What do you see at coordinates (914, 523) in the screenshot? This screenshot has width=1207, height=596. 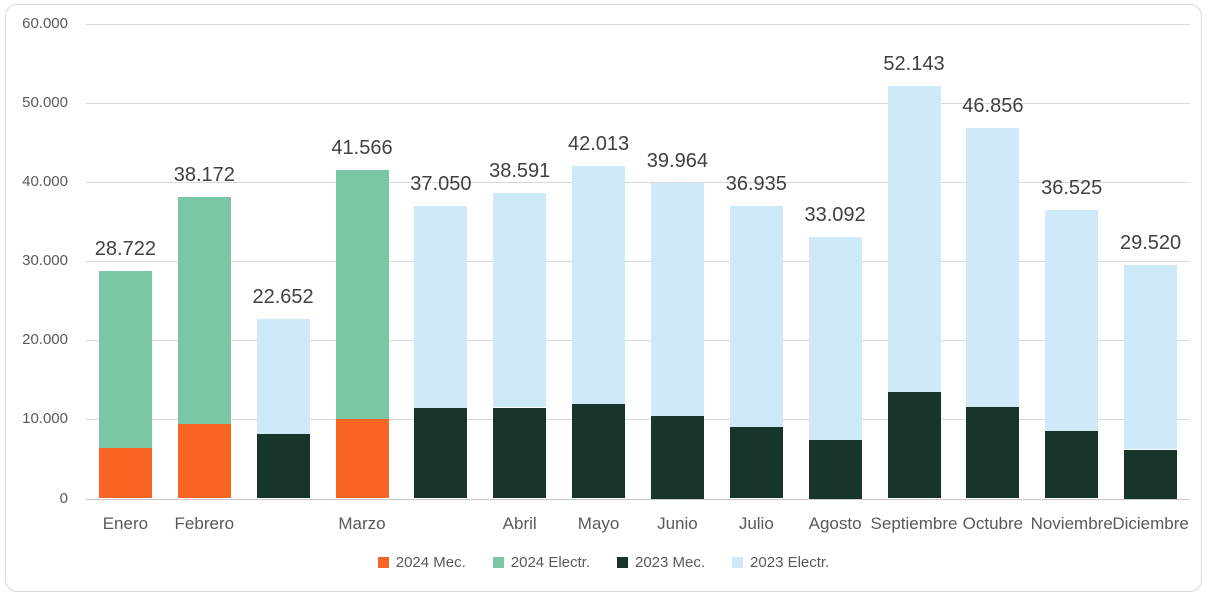 I see `x-axis-label: Septiembre` at bounding box center [914, 523].